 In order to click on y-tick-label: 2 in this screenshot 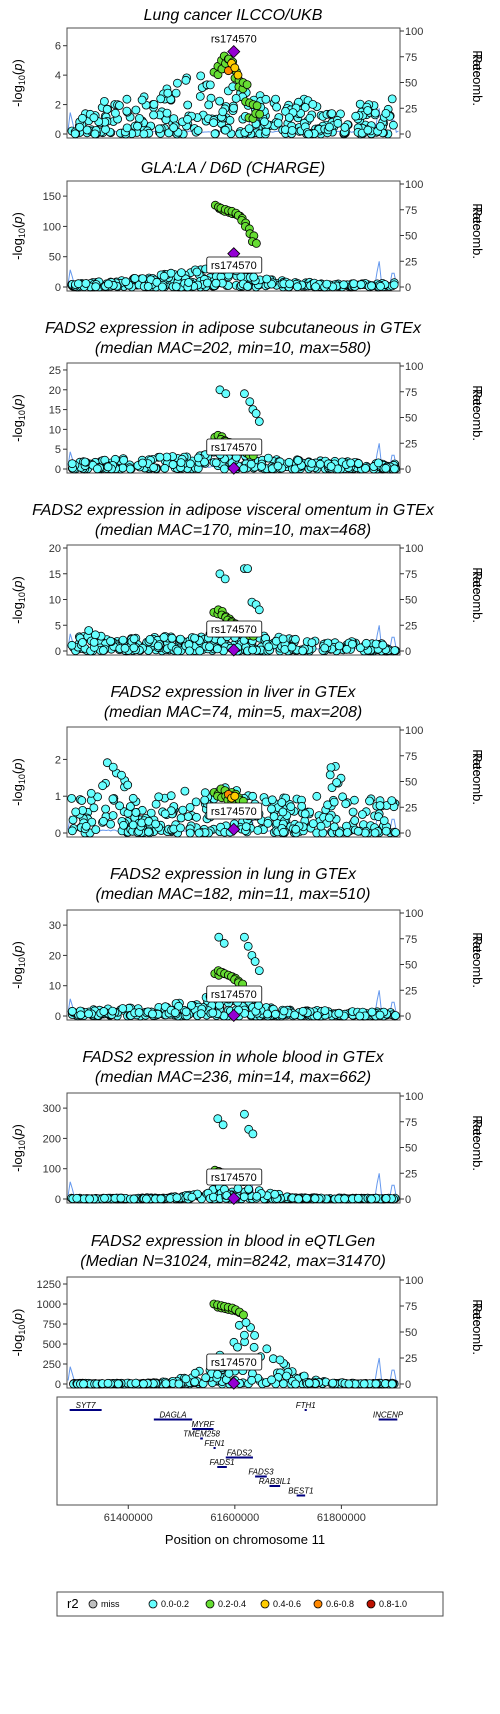, I will do `click(58, 760)`.